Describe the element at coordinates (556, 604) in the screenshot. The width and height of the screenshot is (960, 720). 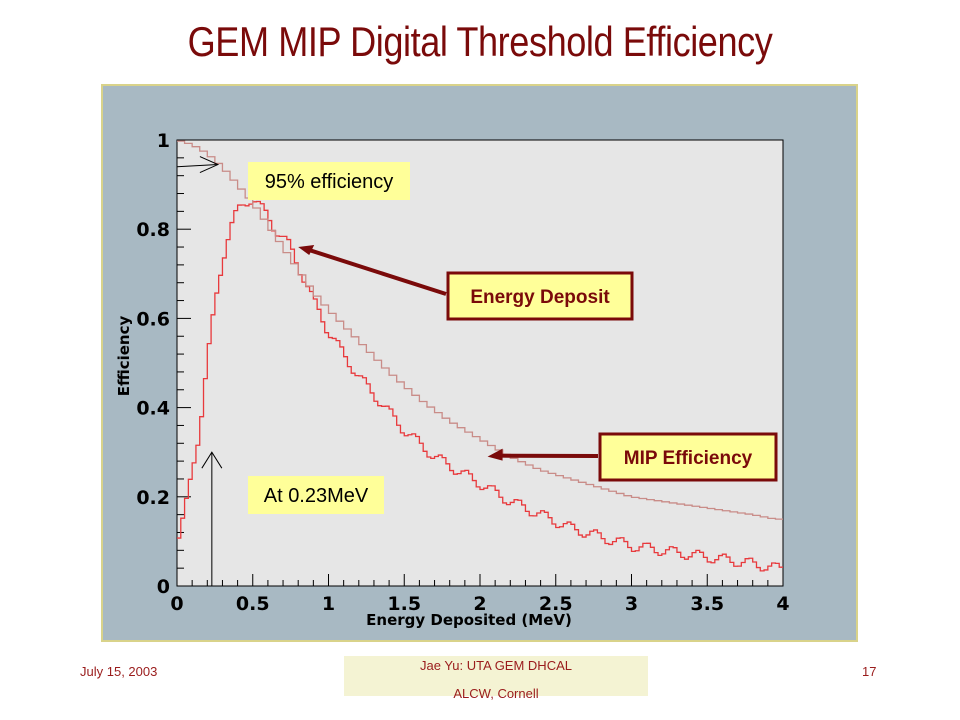
I see `x-tick-label: 2.5` at that location.